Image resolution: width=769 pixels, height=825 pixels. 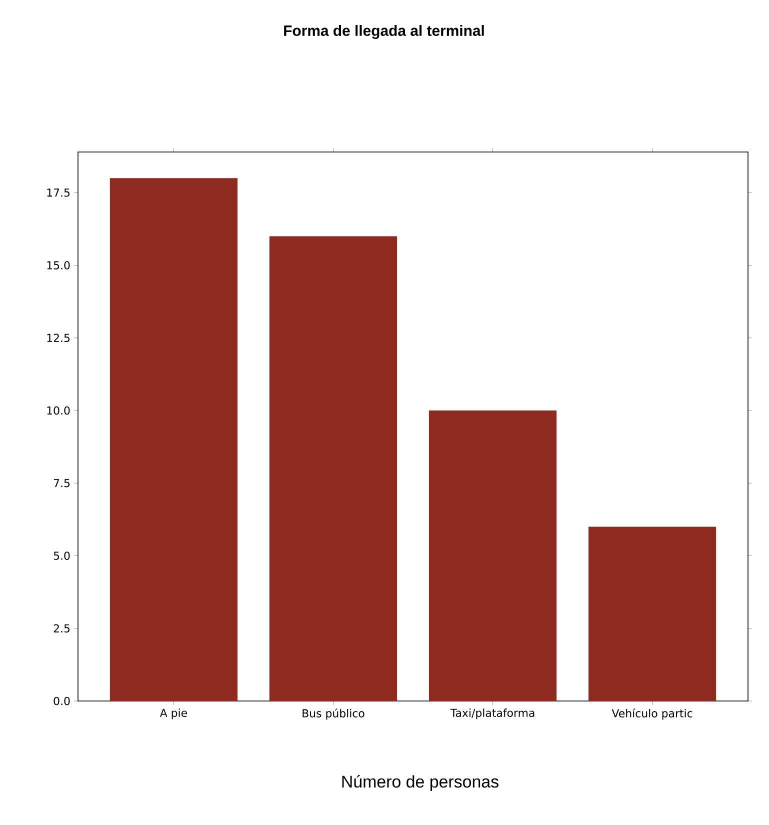 What do you see at coordinates (62, 556) in the screenshot?
I see `y-tick-label: 5.0` at bounding box center [62, 556].